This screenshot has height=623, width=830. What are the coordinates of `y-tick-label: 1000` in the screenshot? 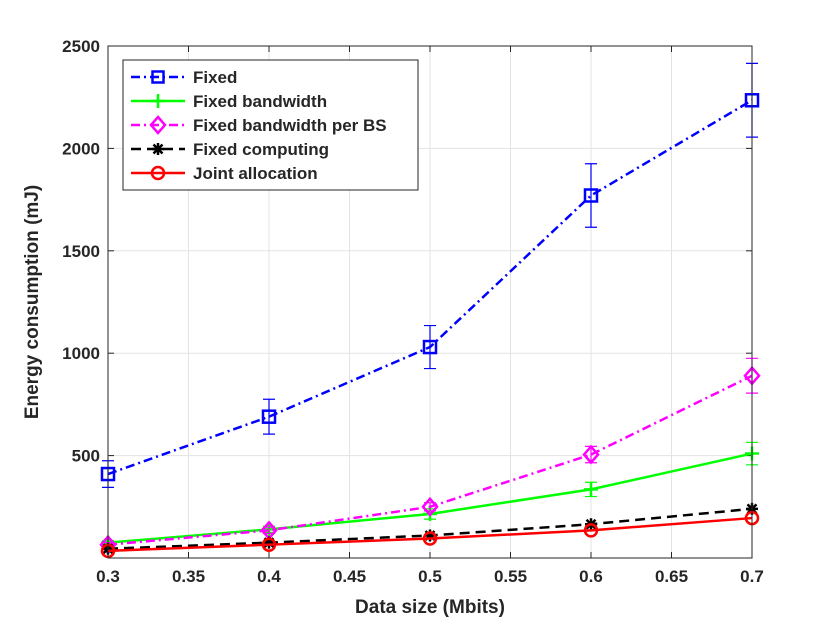 It's located at (81, 353).